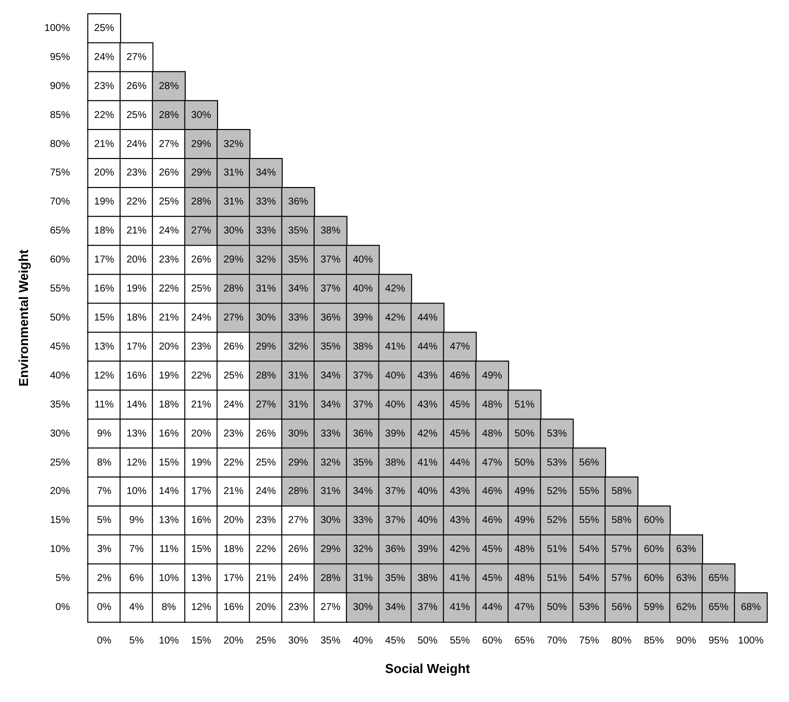 The width and height of the screenshot is (789, 702). I want to click on x-tick-label: 60%, so click(492, 641).